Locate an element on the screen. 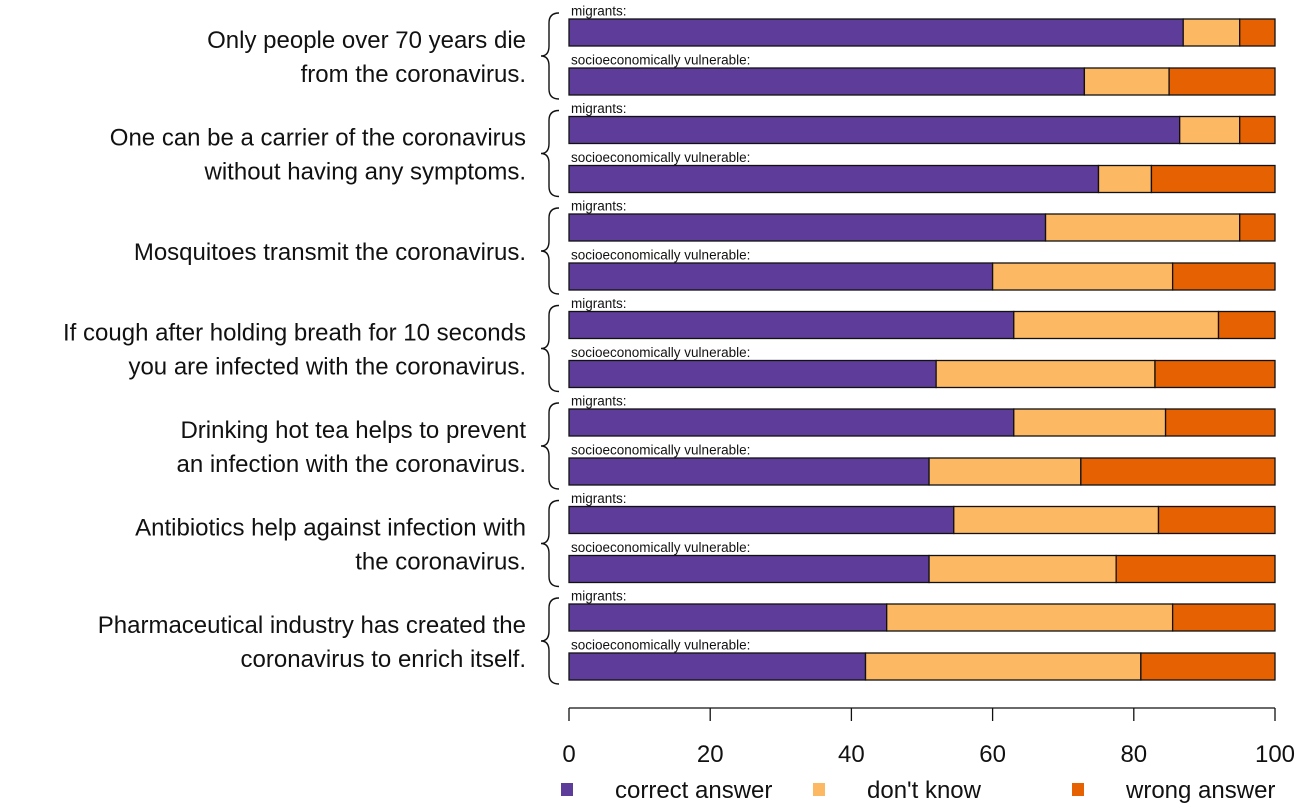  statement-label: coronavirus to enrich itself. is located at coordinates (383, 659).